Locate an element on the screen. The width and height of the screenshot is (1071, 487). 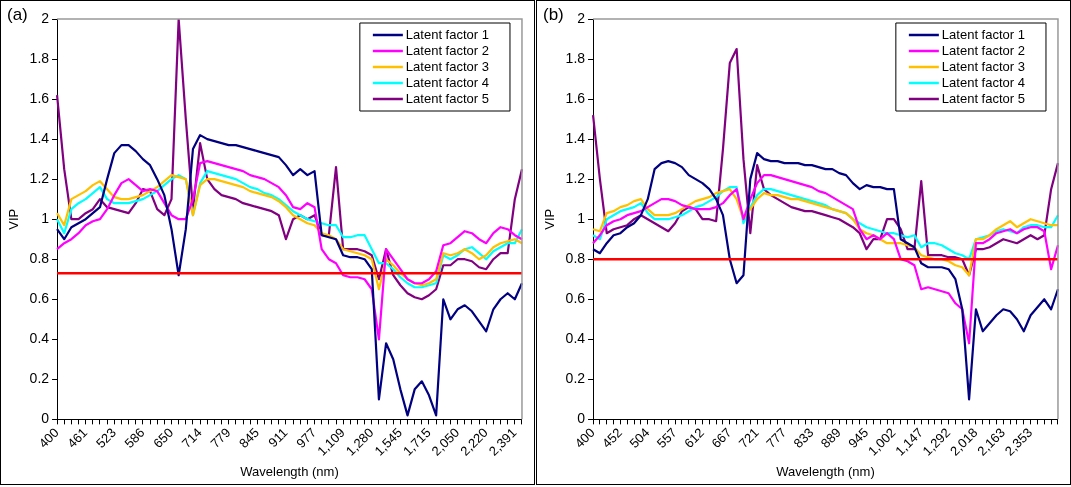
x-tick-label: 714 is located at coordinates (191, 437).